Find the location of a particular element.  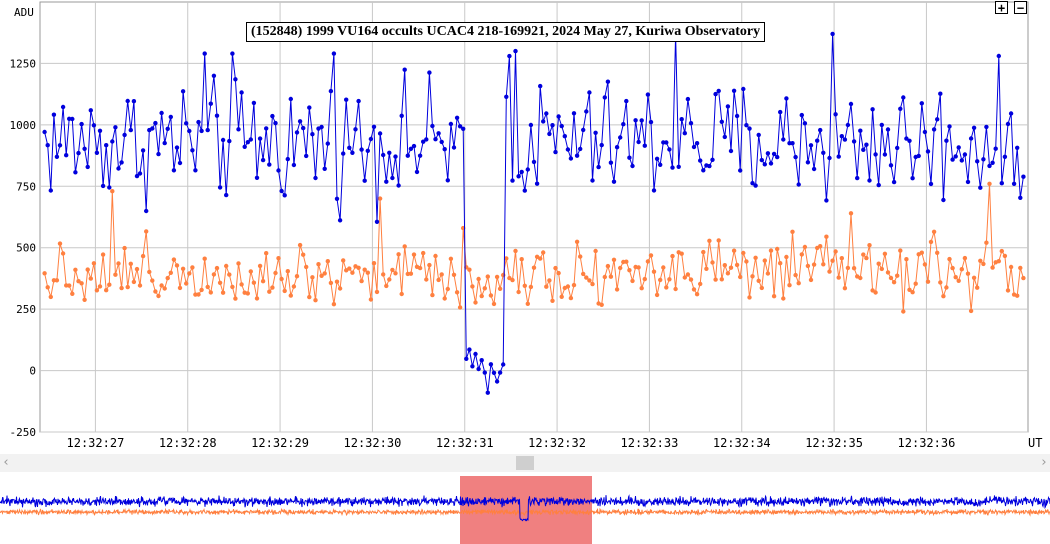

time-scrollbar: ‹ › is located at coordinates (525, 463).